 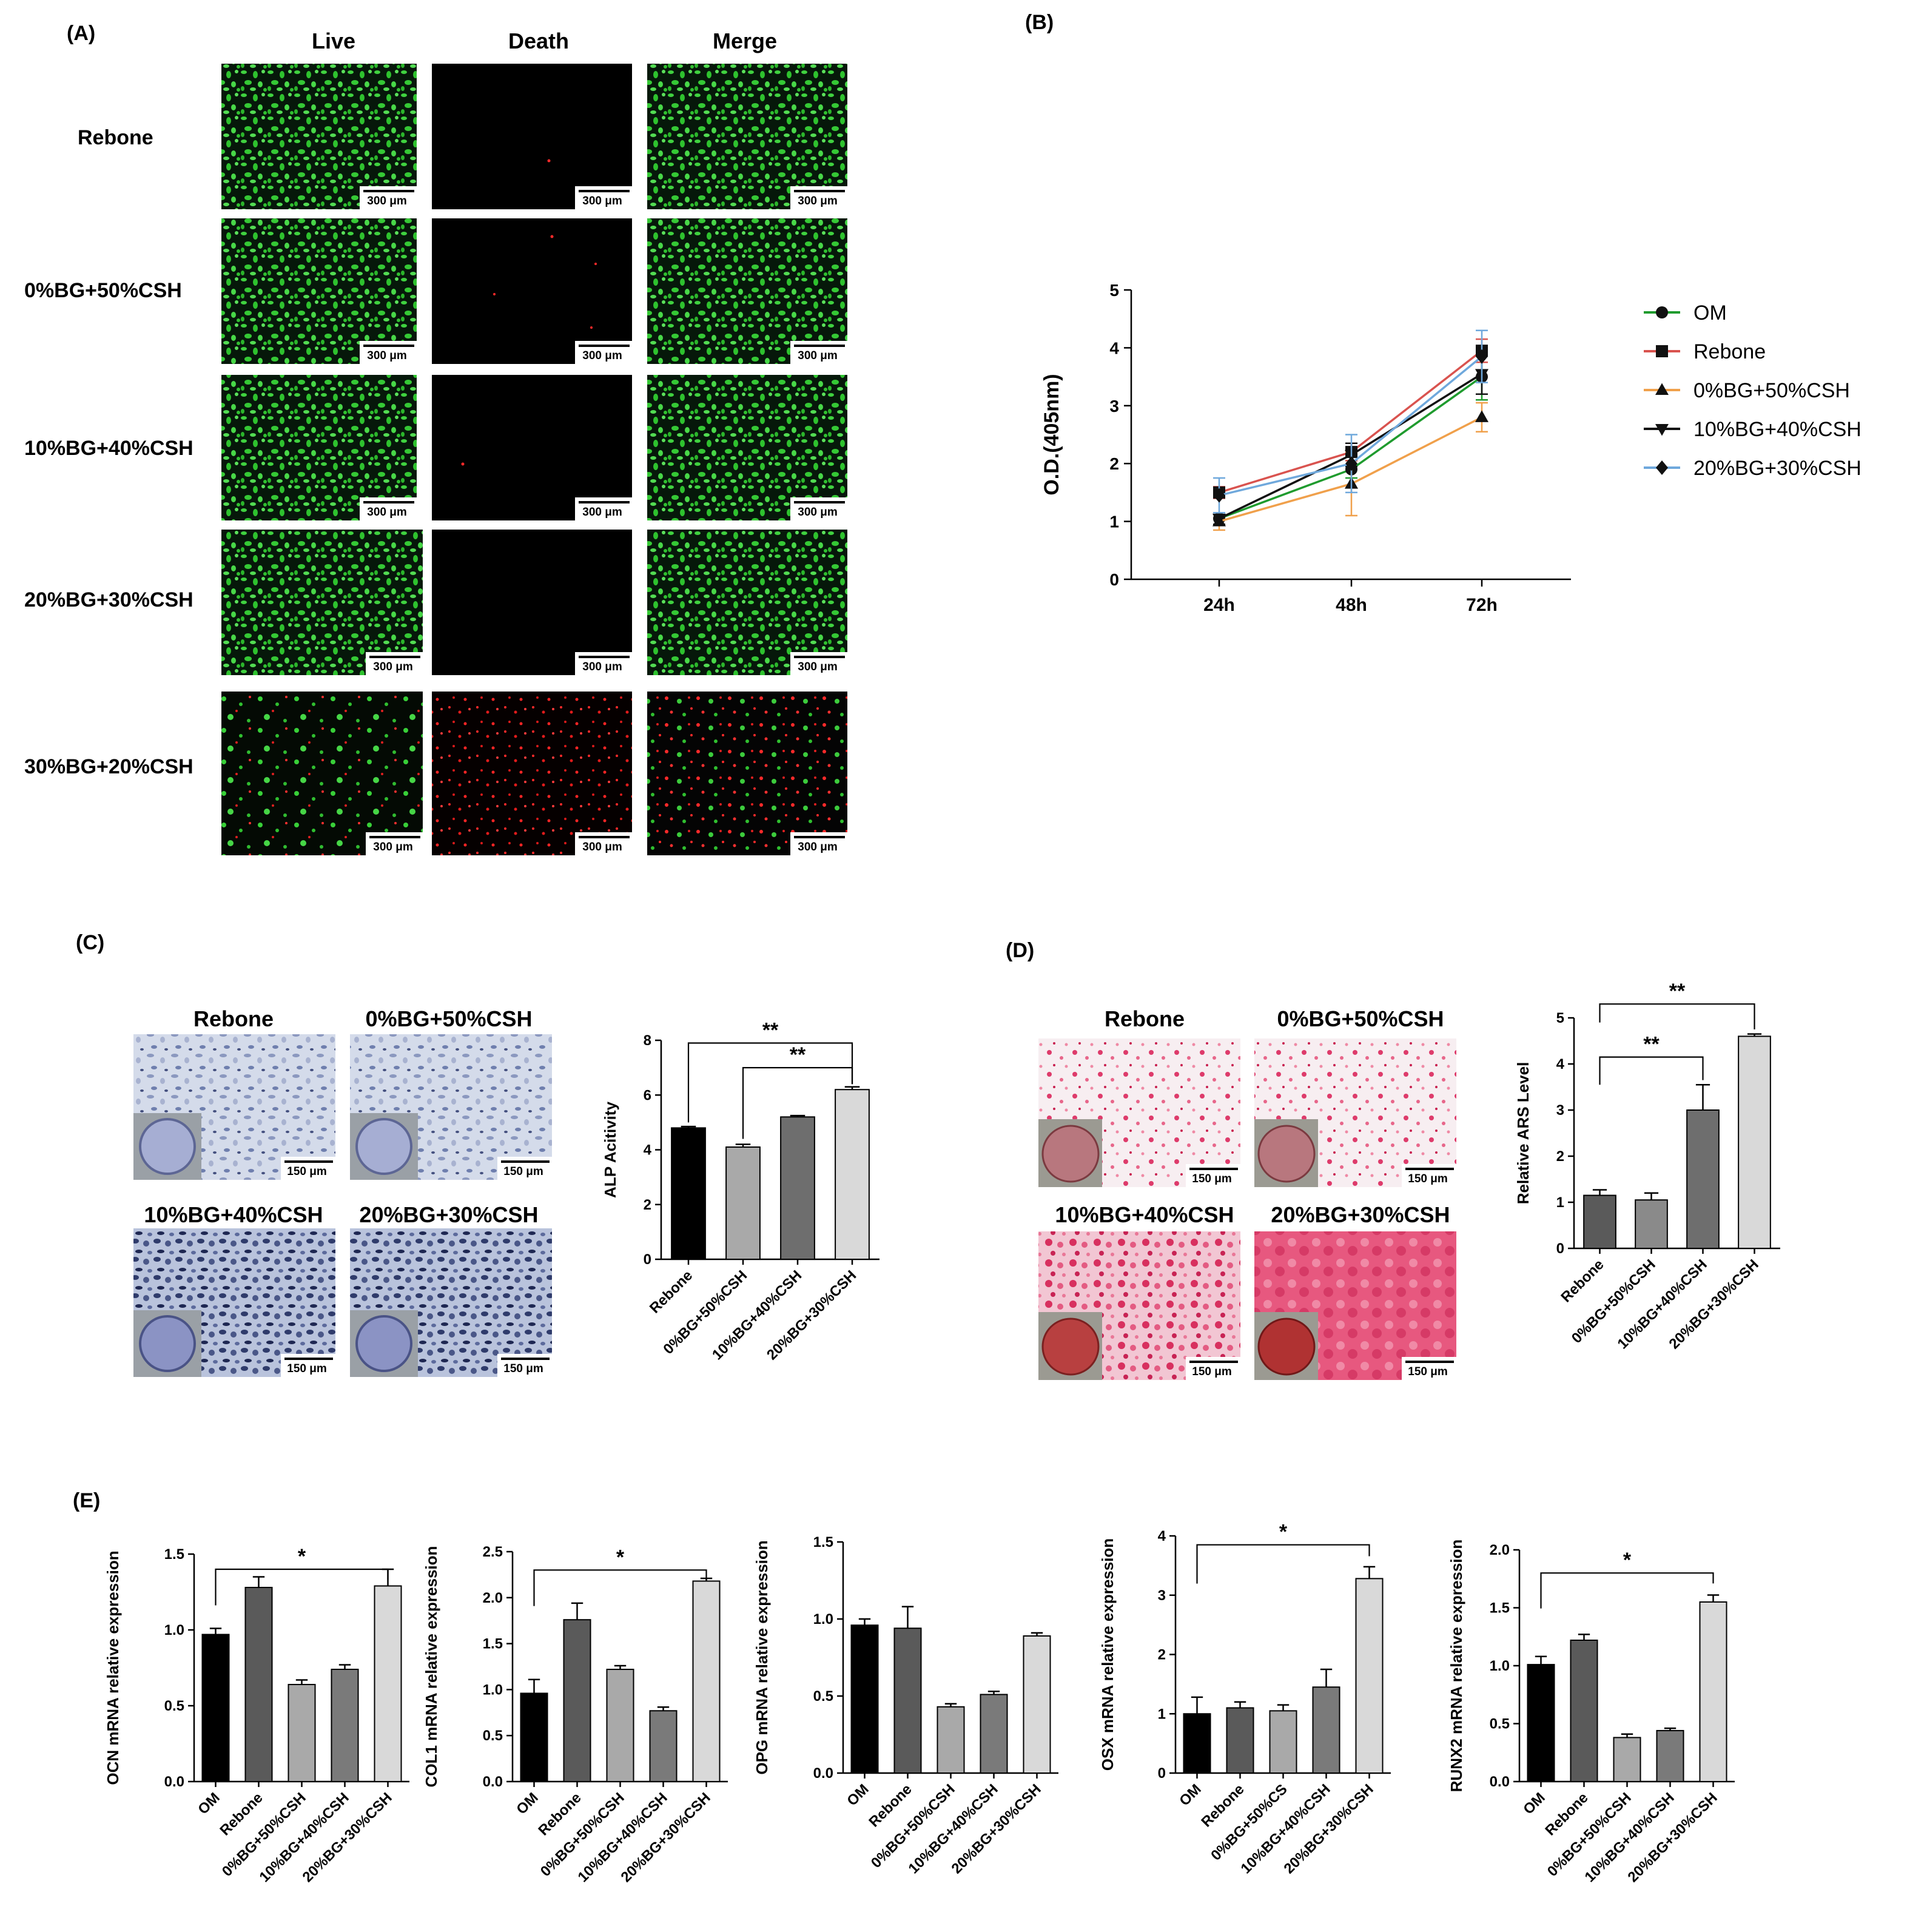 What do you see at coordinates (538, 41) in the screenshot?
I see `column-header-death: Death` at bounding box center [538, 41].